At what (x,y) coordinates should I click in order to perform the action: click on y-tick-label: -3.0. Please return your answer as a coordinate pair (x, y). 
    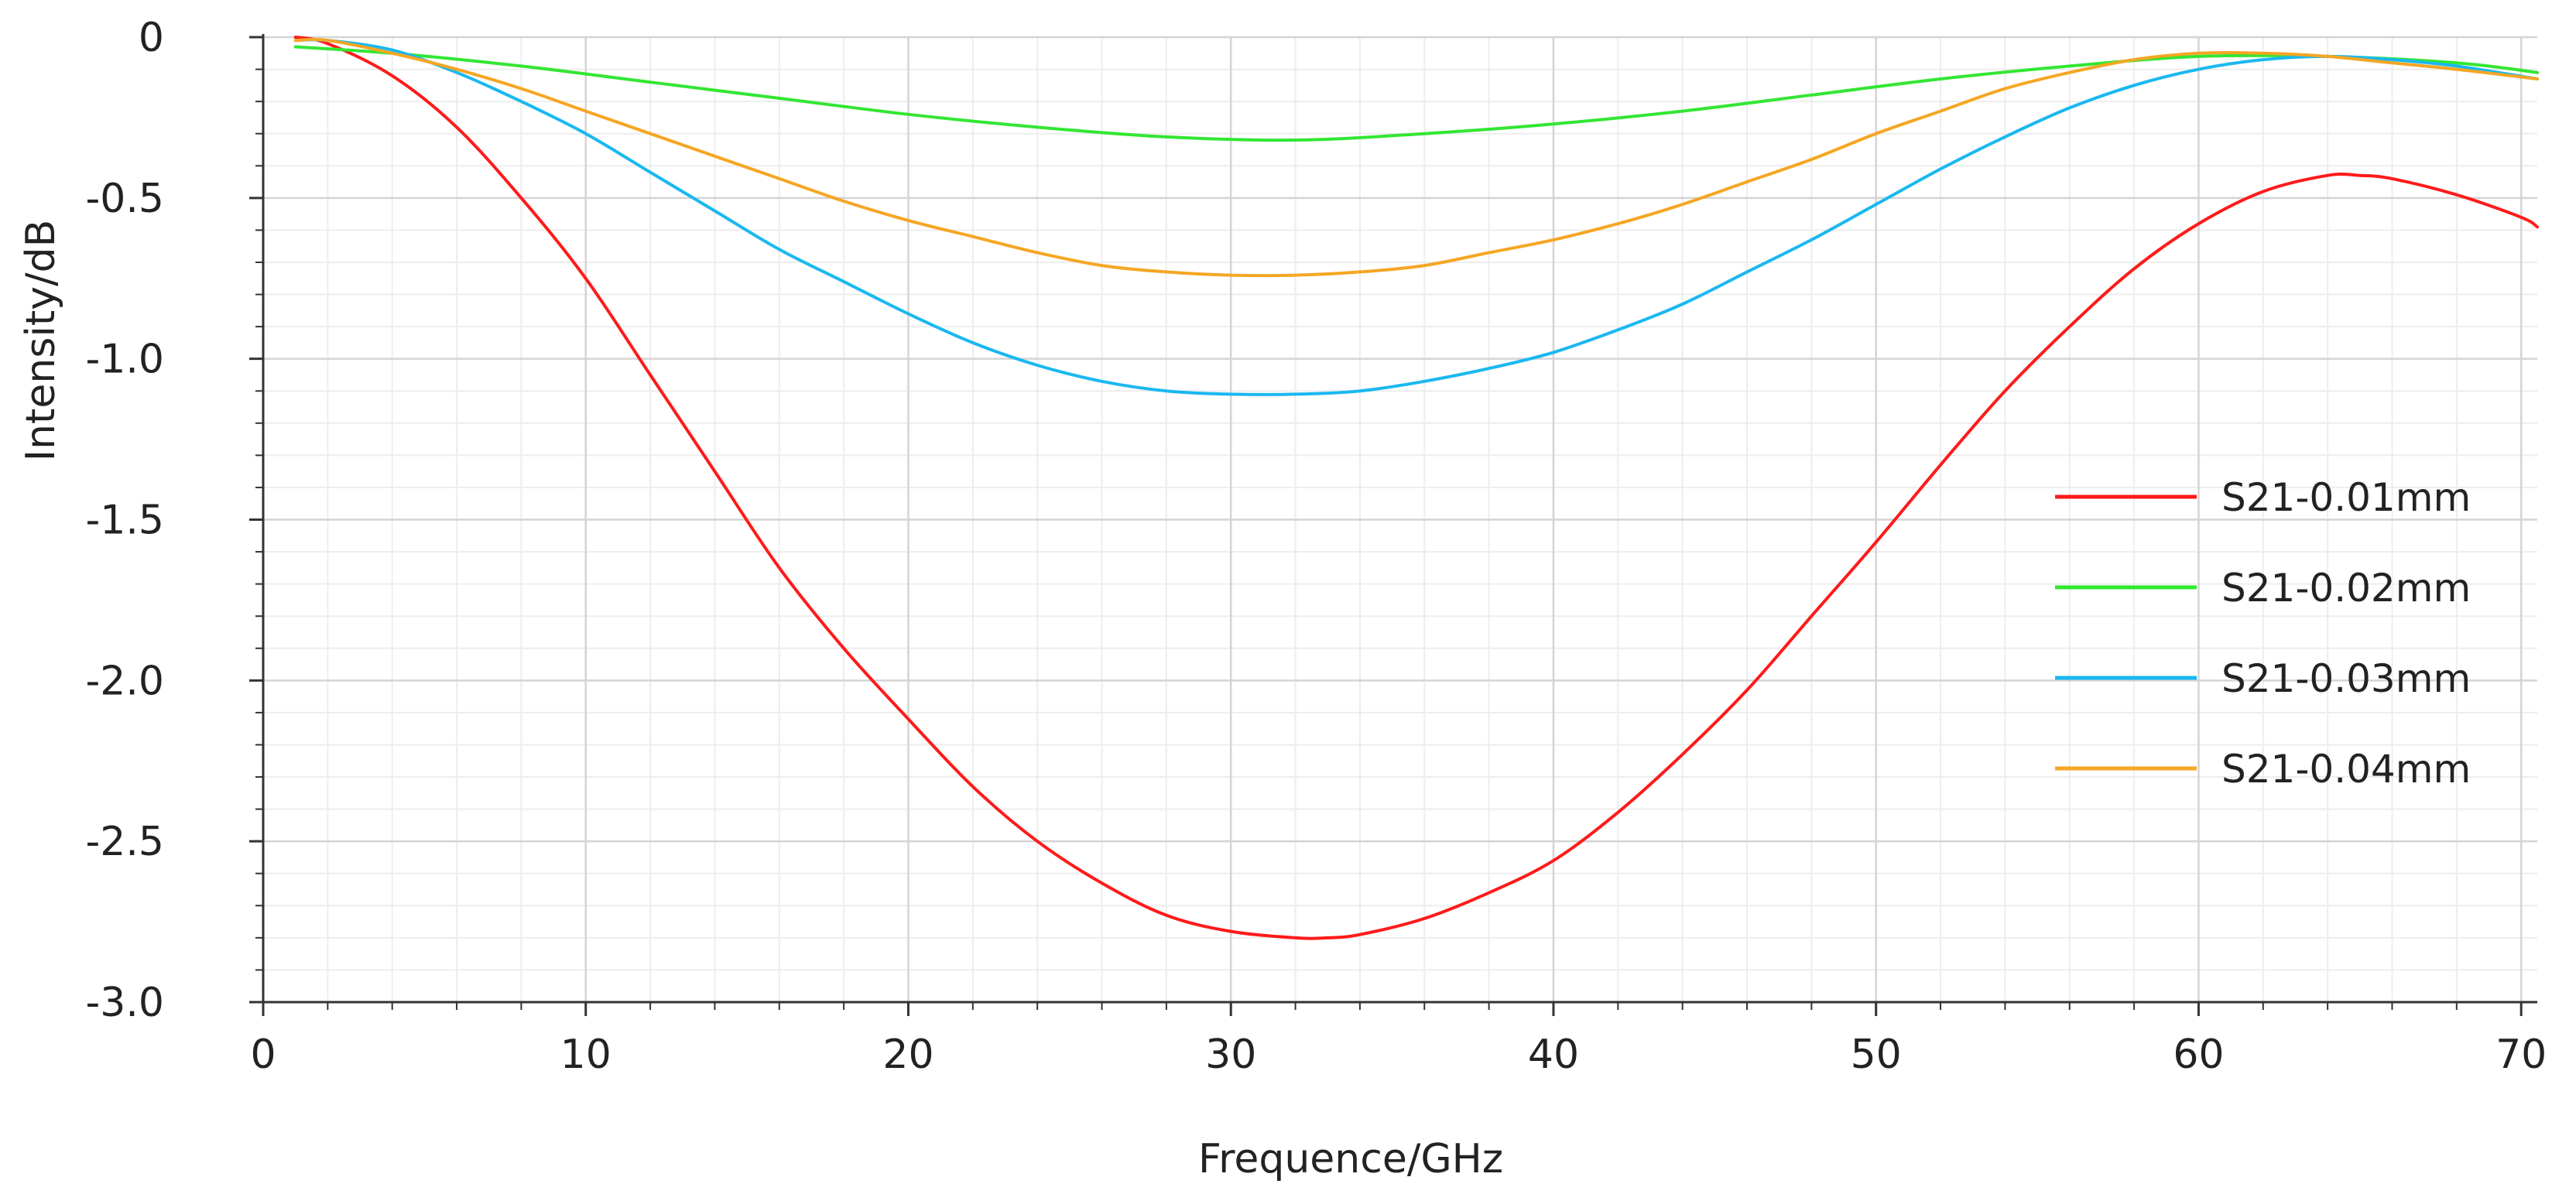
    Looking at the image, I should click on (125, 1003).